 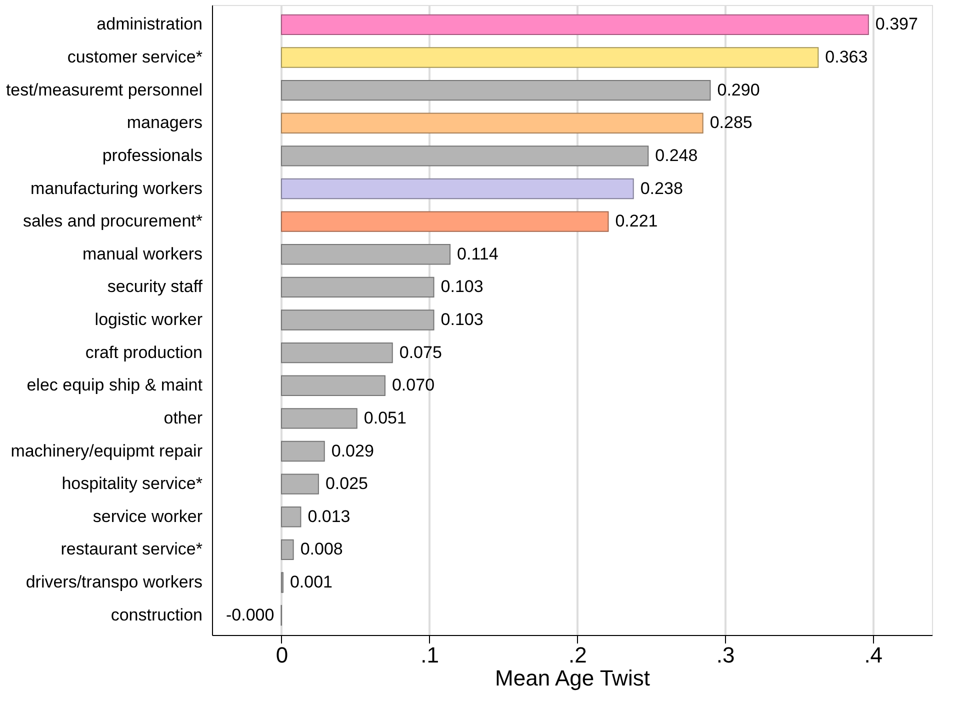 What do you see at coordinates (352, 450) in the screenshot?
I see `data-label: 0.029` at bounding box center [352, 450].